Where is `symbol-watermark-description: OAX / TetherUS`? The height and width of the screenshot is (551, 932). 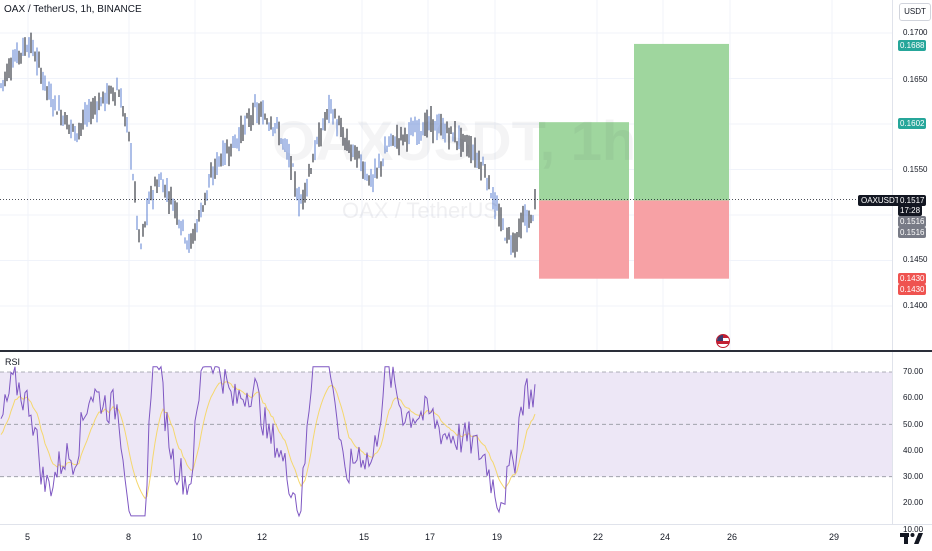 symbol-watermark-description: OAX / TetherUS is located at coordinates (420, 210).